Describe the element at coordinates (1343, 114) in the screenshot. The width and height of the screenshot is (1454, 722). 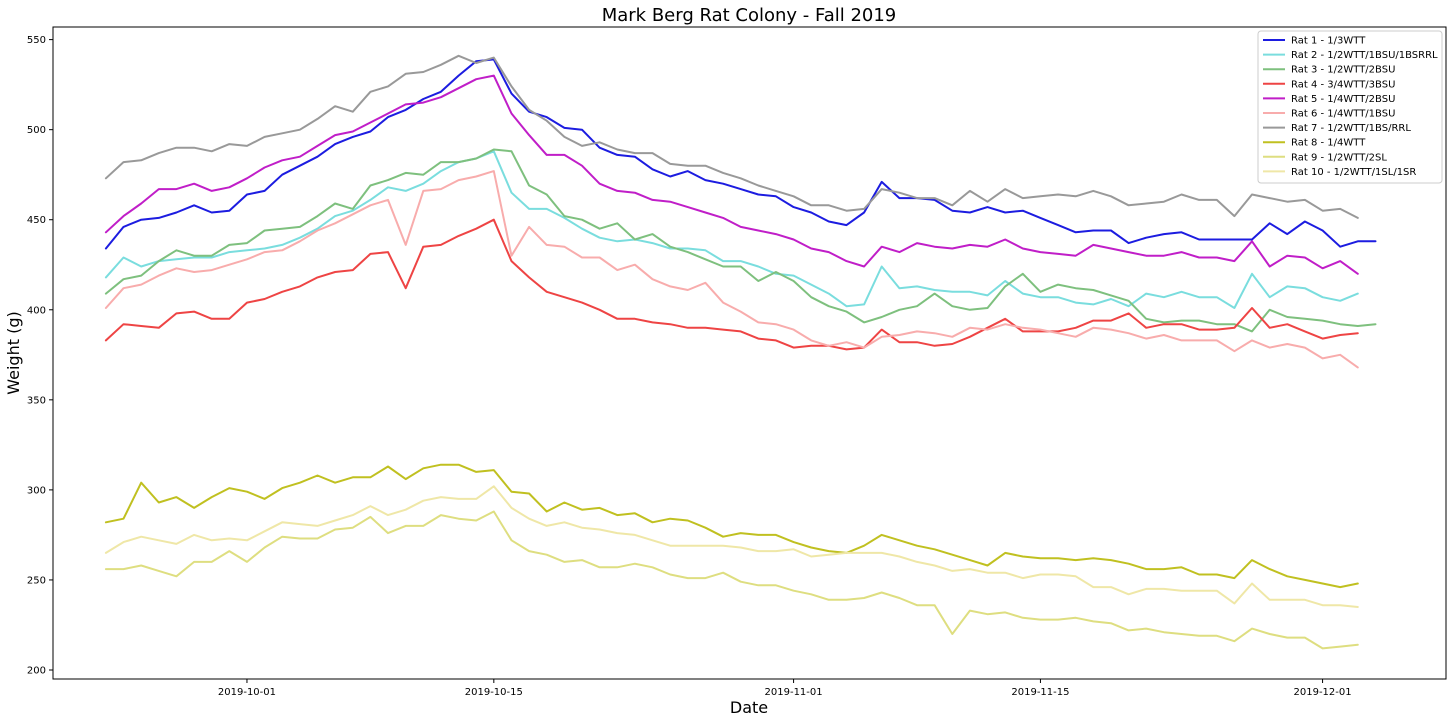
I see `legend-label: Rat 6 - 1/4WTT/1BSU` at that location.